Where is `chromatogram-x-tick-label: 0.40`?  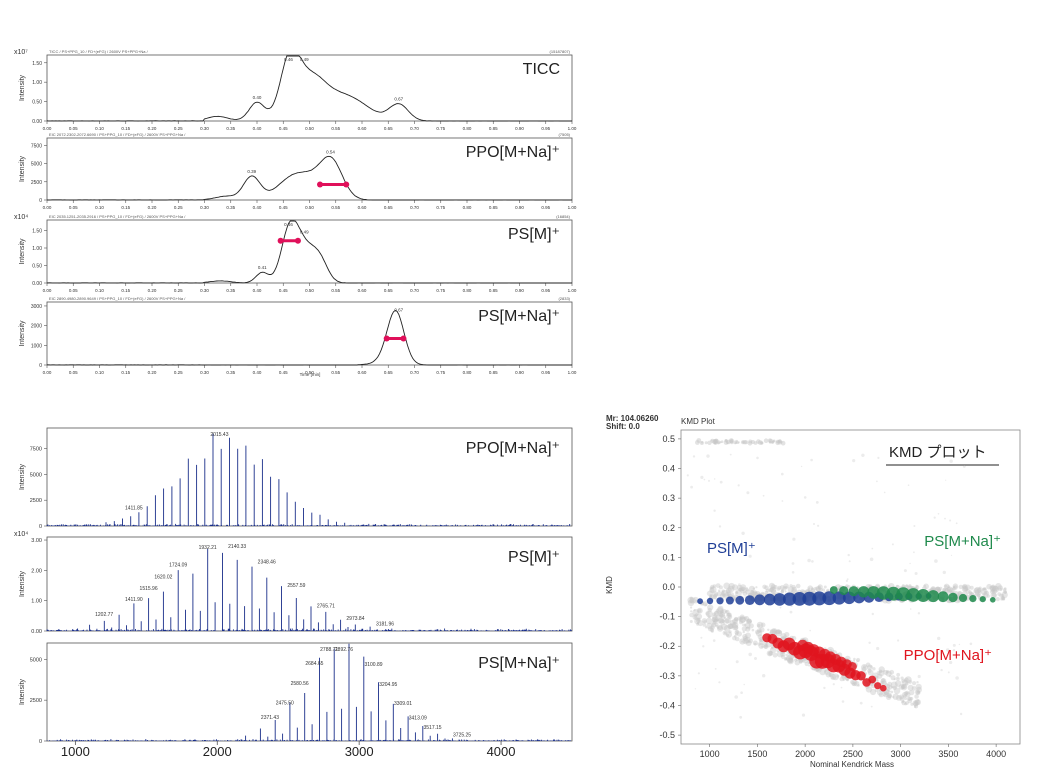
chromatogram-x-tick-label: 0.40 is located at coordinates (257, 207).